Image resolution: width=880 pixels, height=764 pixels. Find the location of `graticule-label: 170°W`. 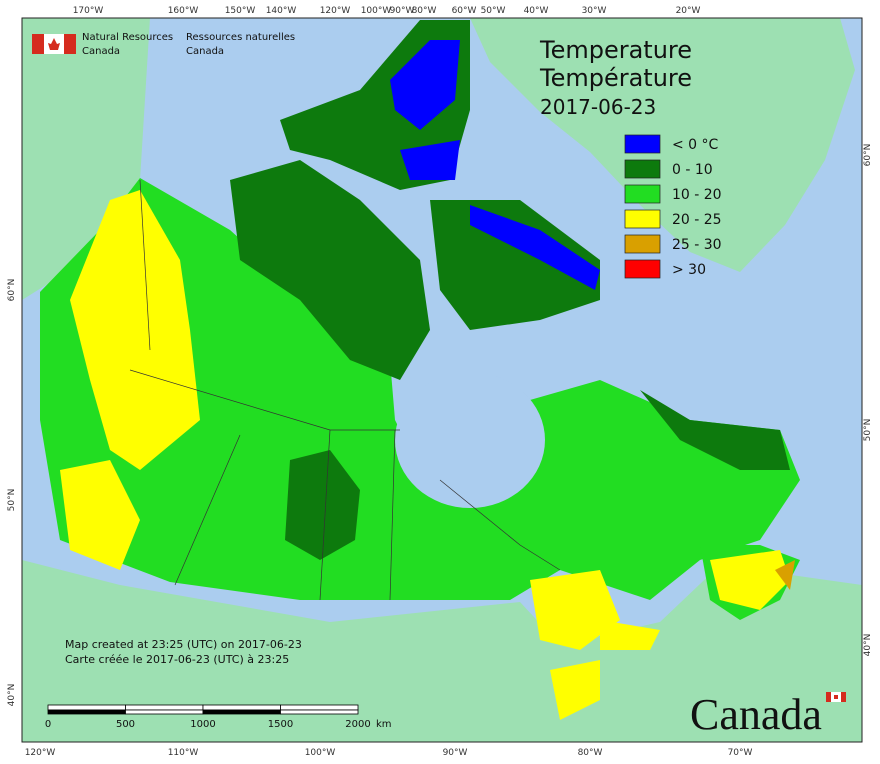

graticule-label: 170°W is located at coordinates (88, 11).